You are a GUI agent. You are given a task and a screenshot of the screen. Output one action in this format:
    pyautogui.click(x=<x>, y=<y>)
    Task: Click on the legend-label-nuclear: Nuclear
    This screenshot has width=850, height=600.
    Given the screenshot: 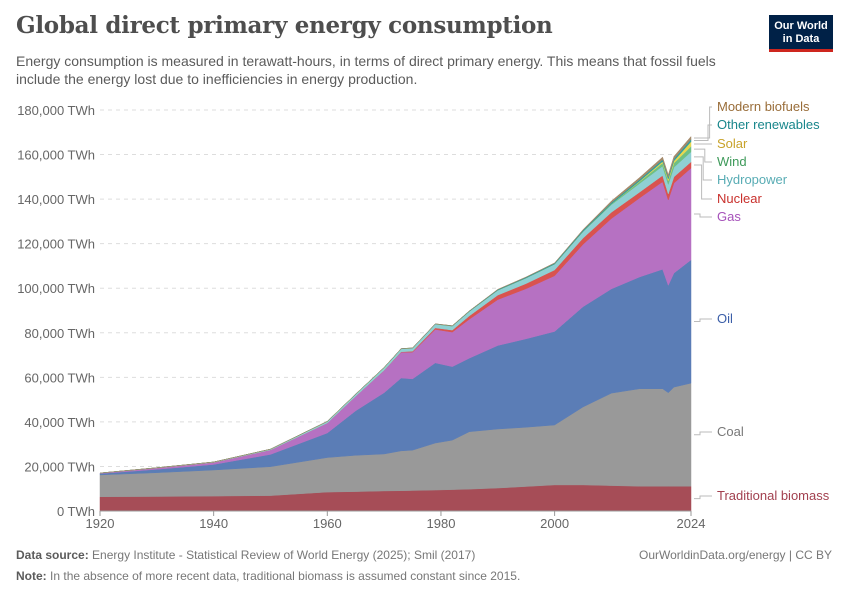 What is the action you would take?
    pyautogui.click(x=739, y=198)
    